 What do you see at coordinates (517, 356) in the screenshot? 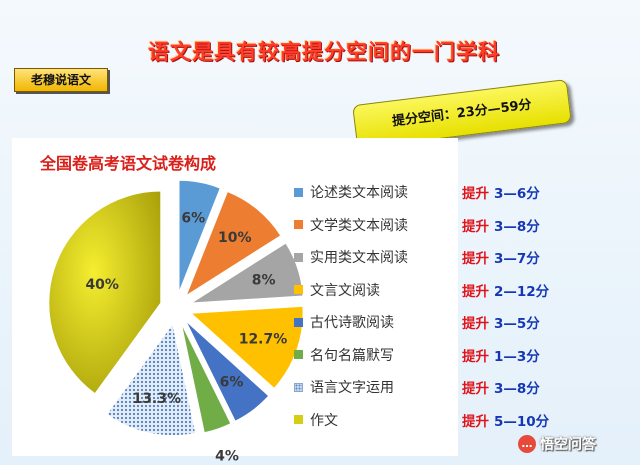
I see `gain-range: 1—3分` at bounding box center [517, 356].